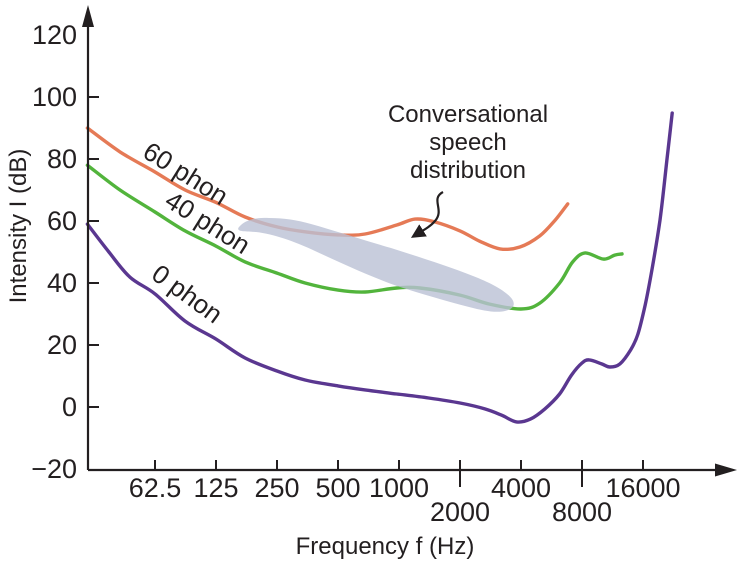  Describe the element at coordinates (88, 16) in the screenshot. I see `y-axis-arrowhead-icon` at that location.